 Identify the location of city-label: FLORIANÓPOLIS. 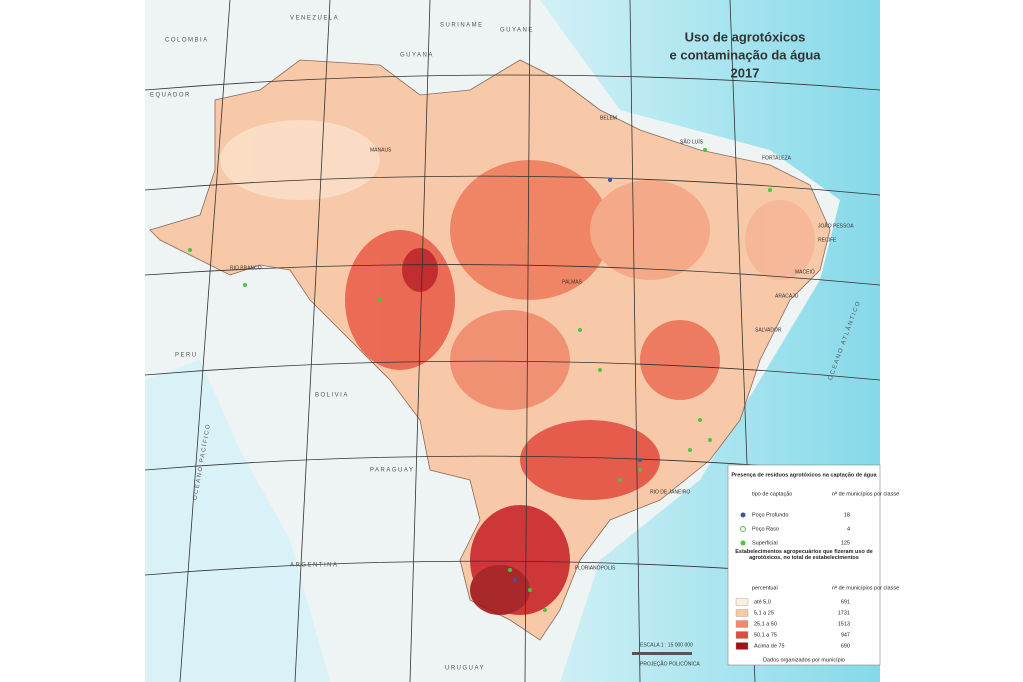
(595, 567).